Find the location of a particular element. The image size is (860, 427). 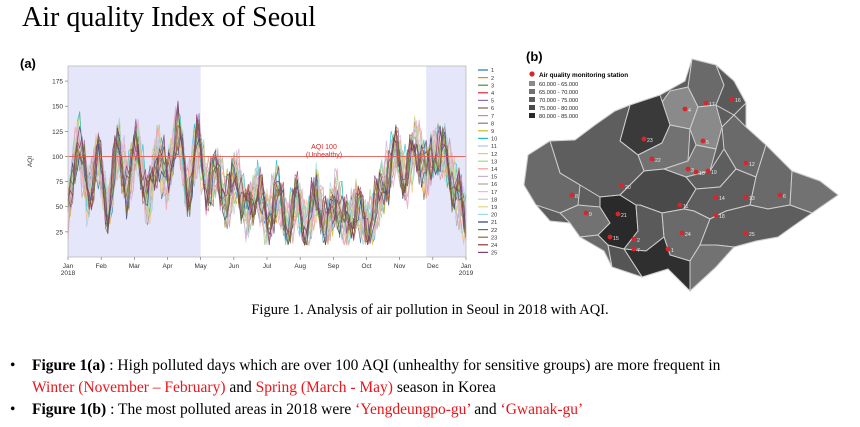

legend-label: 4 is located at coordinates (492, 94).